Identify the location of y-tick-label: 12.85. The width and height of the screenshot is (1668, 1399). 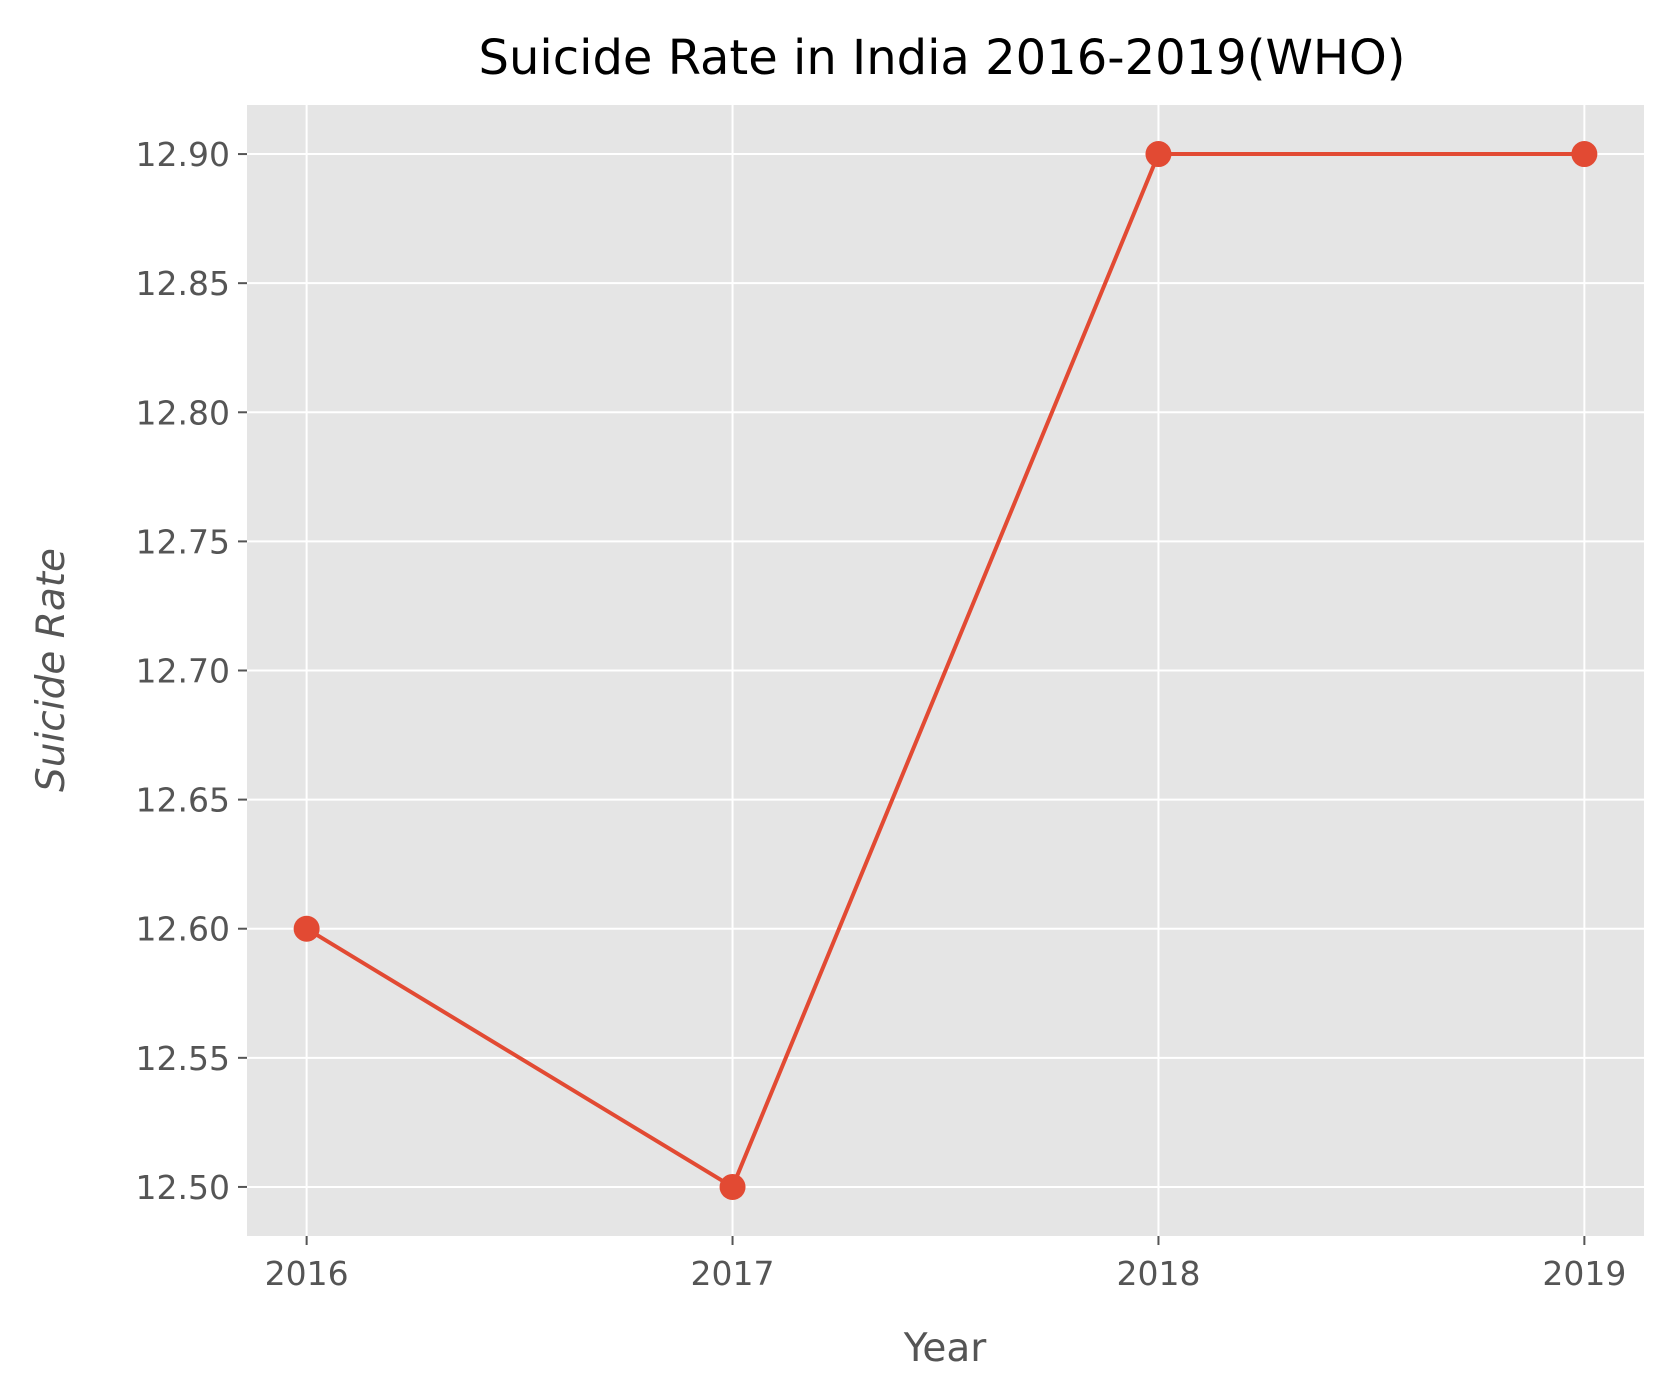
(183, 283).